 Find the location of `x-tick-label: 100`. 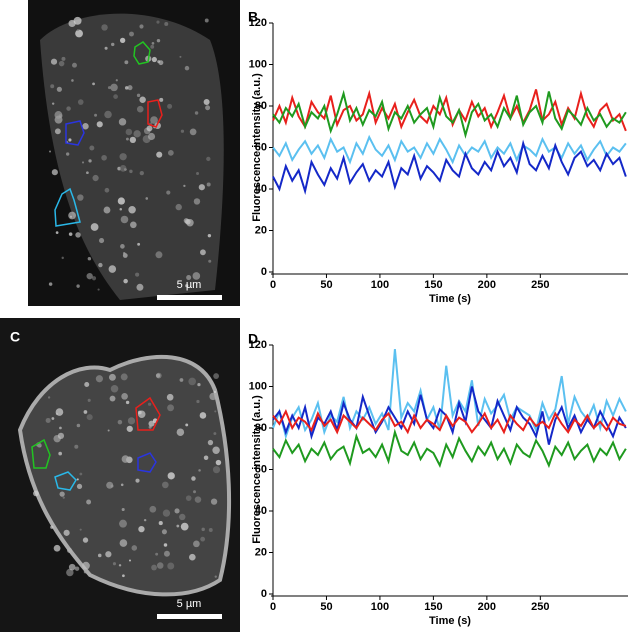

x-tick-label: 100 is located at coordinates (380, 285).